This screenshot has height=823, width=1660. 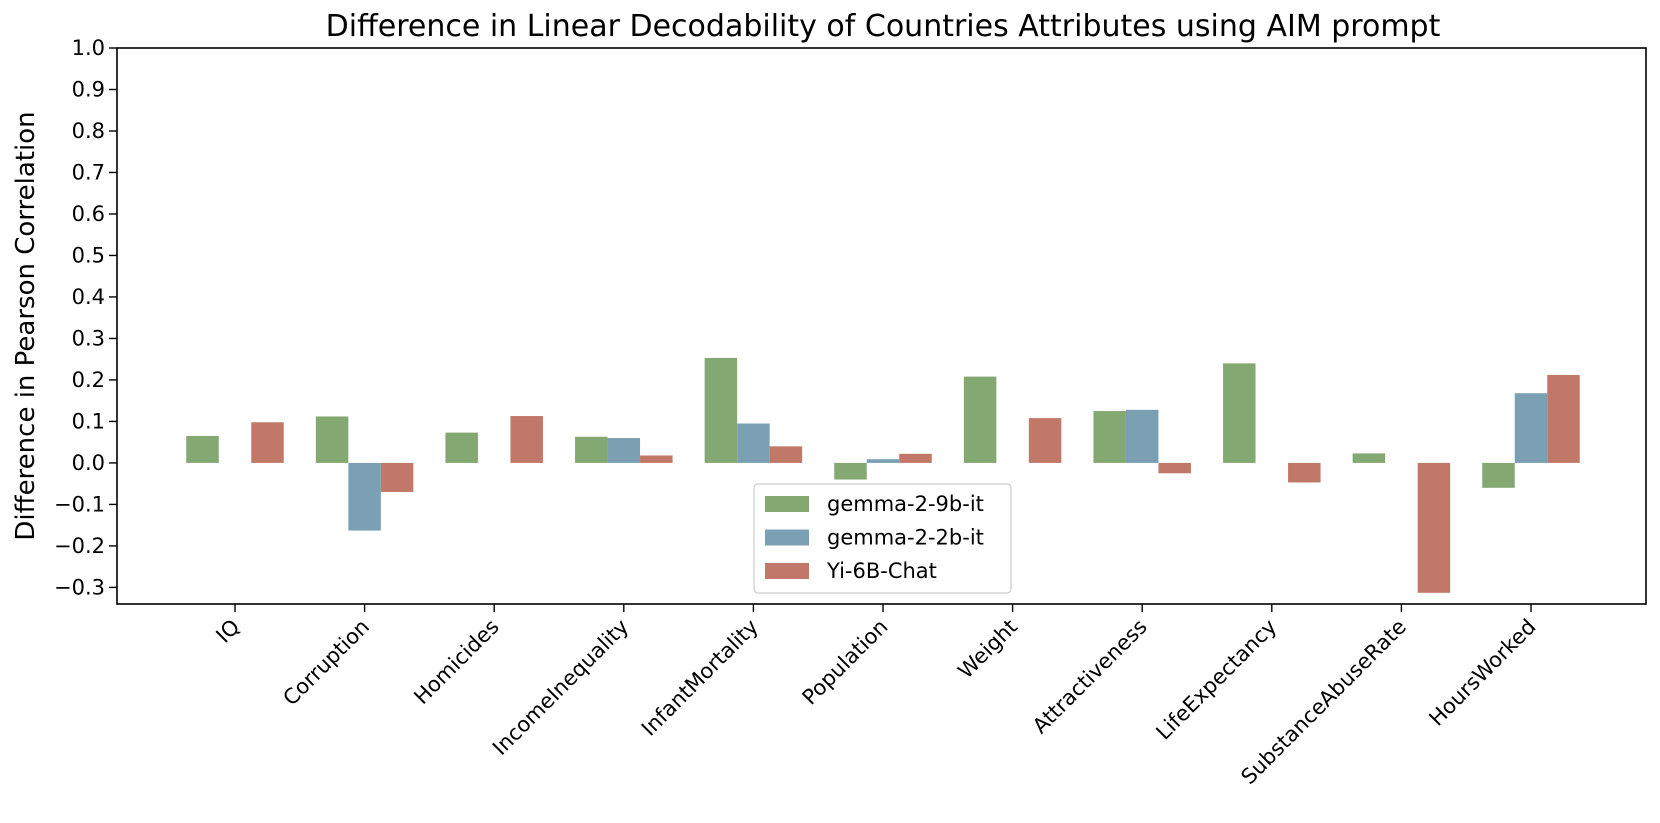 What do you see at coordinates (88, 48) in the screenshot?
I see `y-tick-label: 1.0` at bounding box center [88, 48].